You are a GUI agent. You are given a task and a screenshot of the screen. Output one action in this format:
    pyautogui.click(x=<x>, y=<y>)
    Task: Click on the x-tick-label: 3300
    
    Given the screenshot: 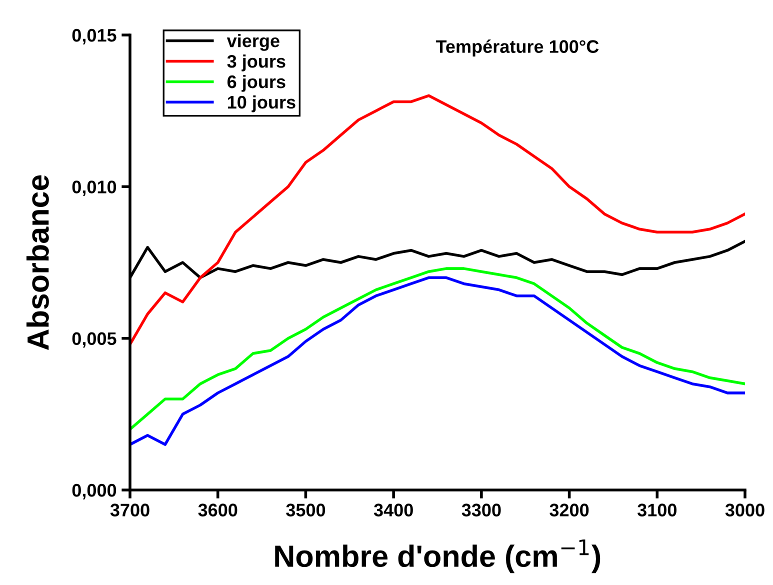 What is the action you would take?
    pyautogui.click(x=481, y=510)
    